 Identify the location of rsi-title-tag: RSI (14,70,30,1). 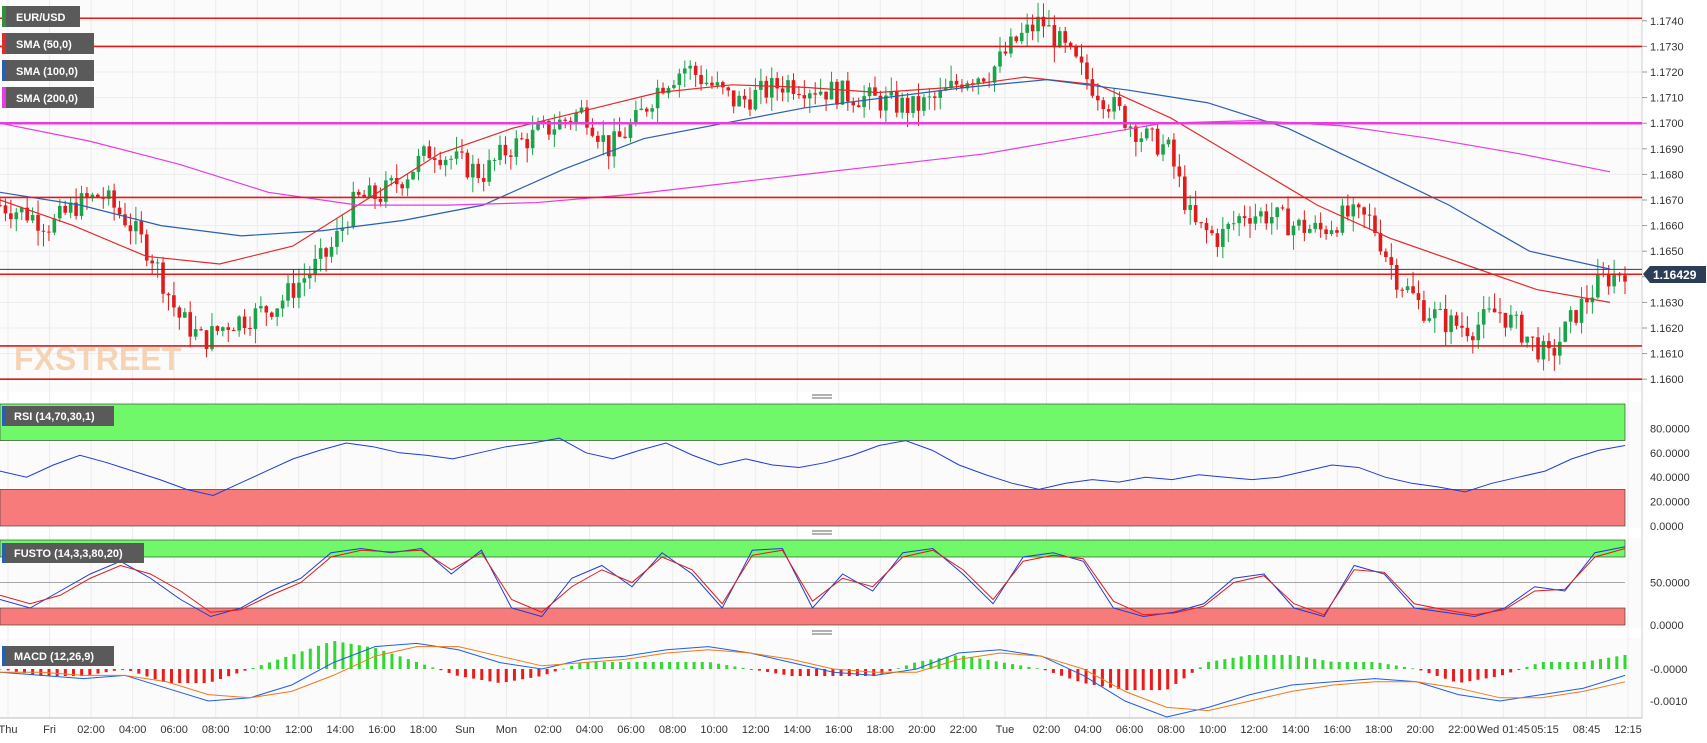
(58, 416).